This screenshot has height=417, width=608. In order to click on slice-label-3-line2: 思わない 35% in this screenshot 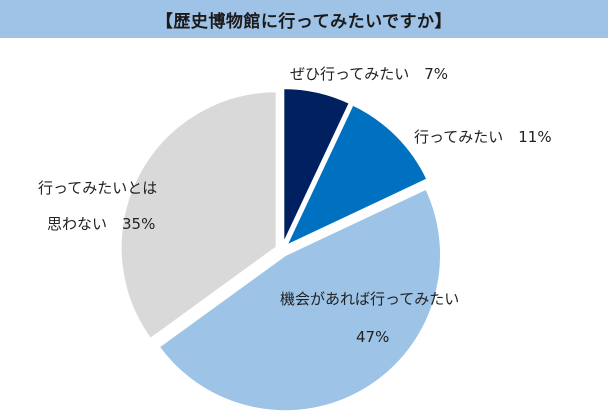, I will do `click(101, 224)`.